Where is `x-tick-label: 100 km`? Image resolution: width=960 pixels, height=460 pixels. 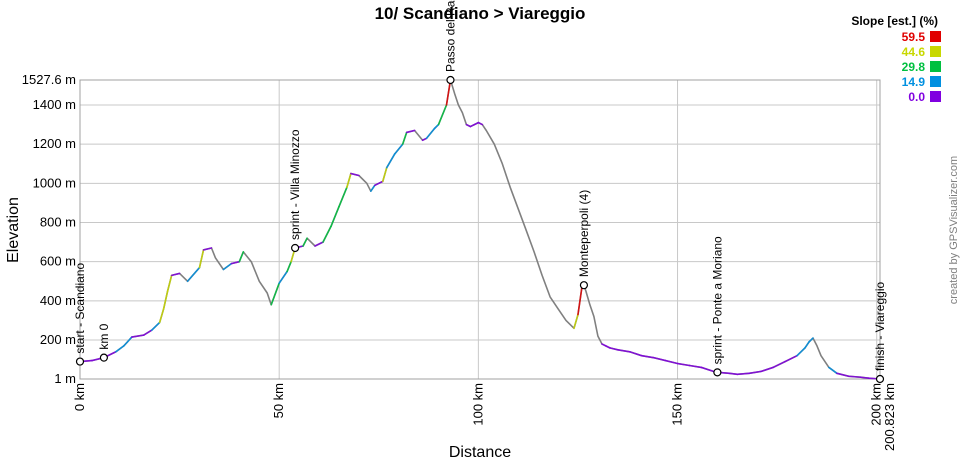
x-tick-label: 100 km is located at coordinates (477, 404).